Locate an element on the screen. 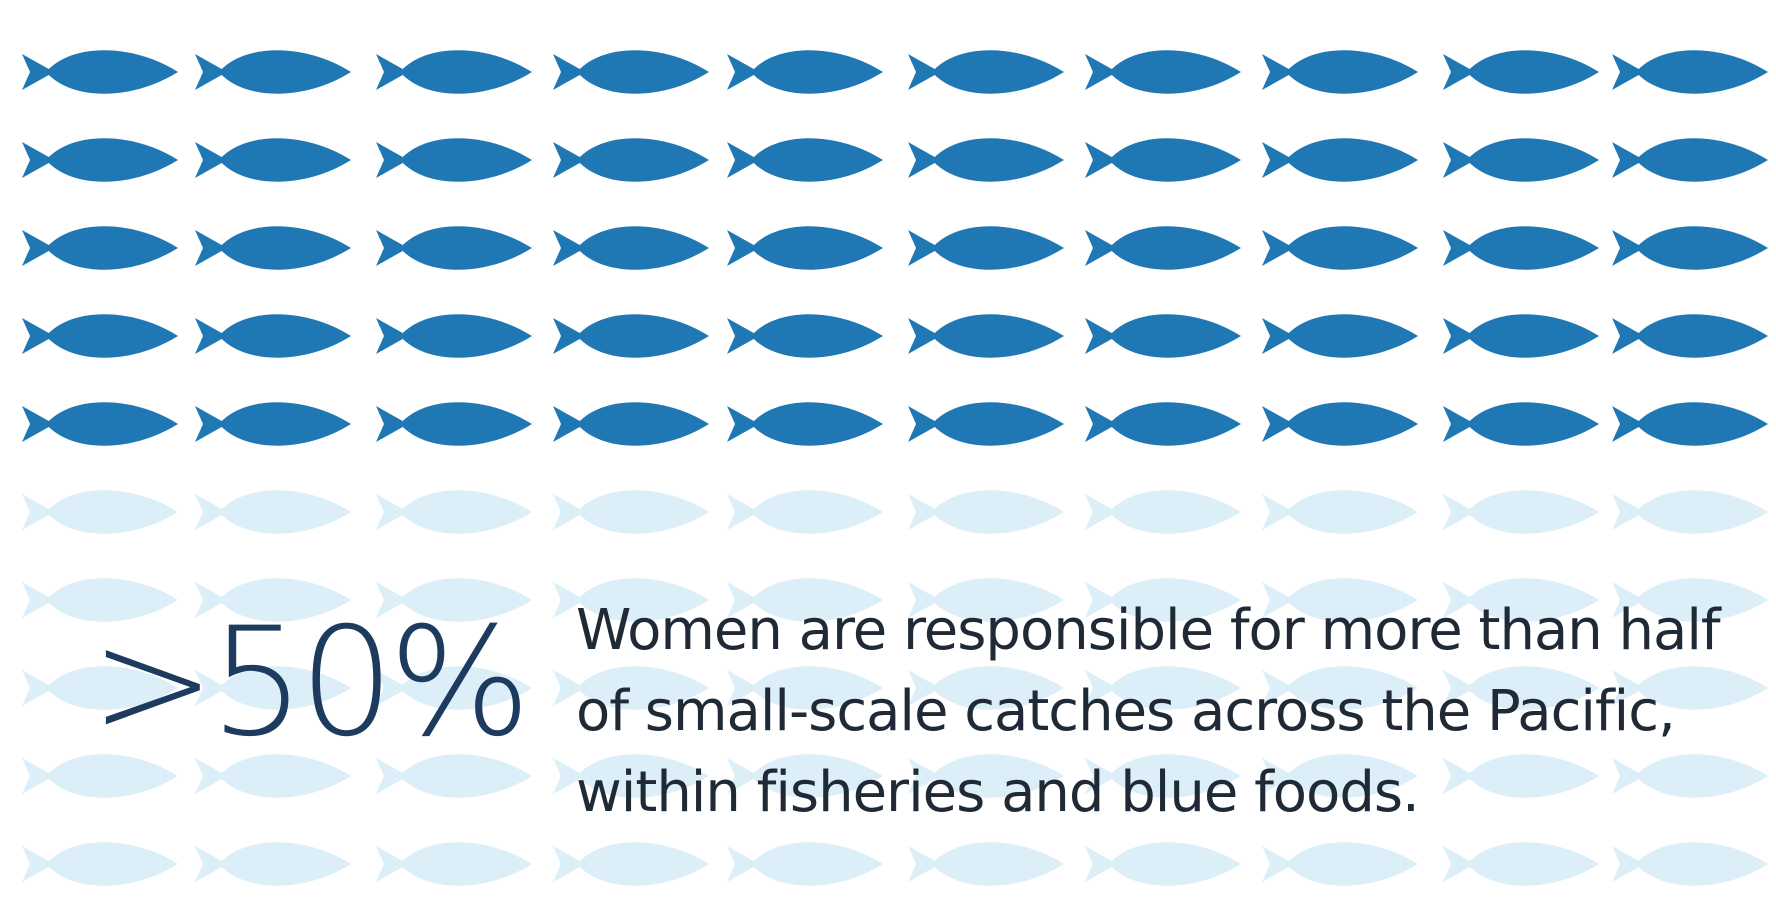 Image resolution: width=1776 pixels, height=922 pixels. stat-block: >50% is located at coordinates (315, 708).